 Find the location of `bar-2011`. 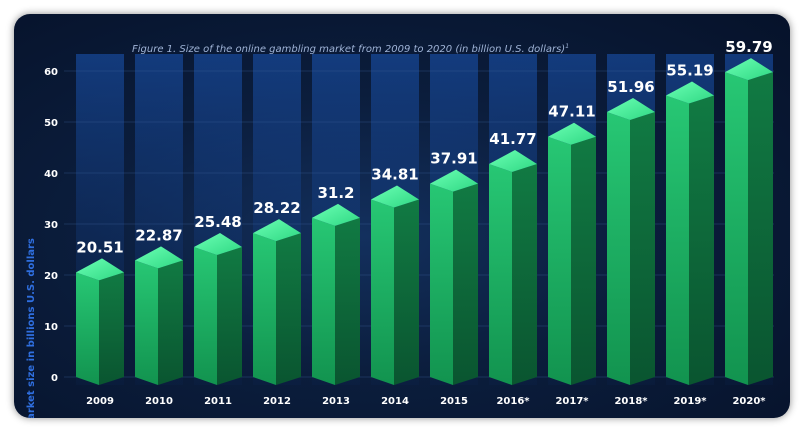

bar-2011 is located at coordinates (218, 309).